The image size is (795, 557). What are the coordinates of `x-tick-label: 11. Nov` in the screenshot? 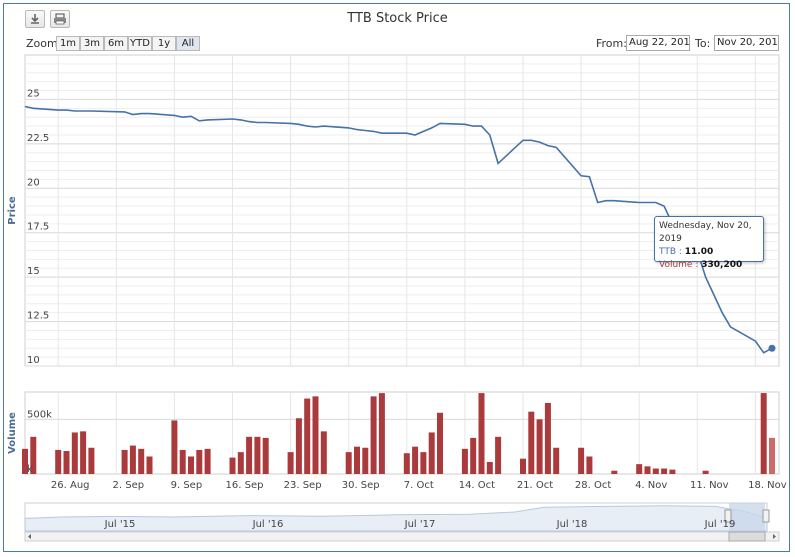 It's located at (709, 485).